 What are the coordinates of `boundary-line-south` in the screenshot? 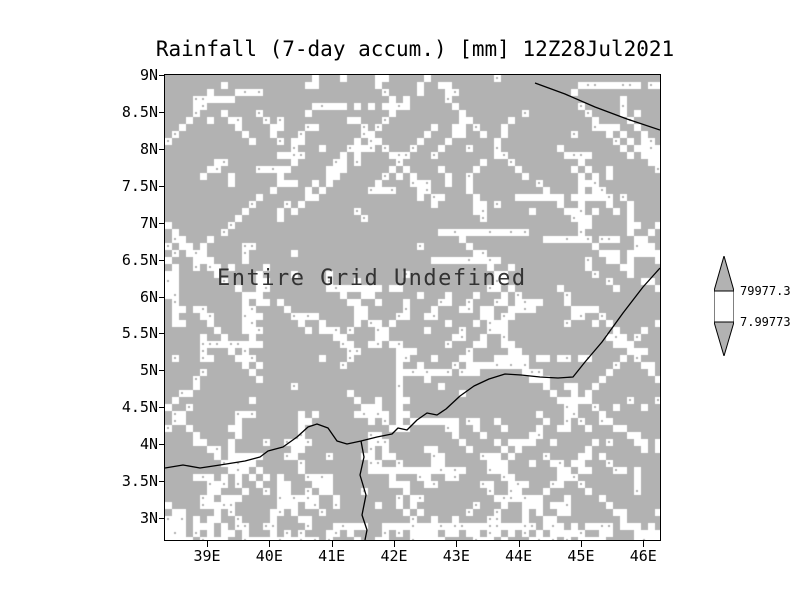 It's located at (363, 490).